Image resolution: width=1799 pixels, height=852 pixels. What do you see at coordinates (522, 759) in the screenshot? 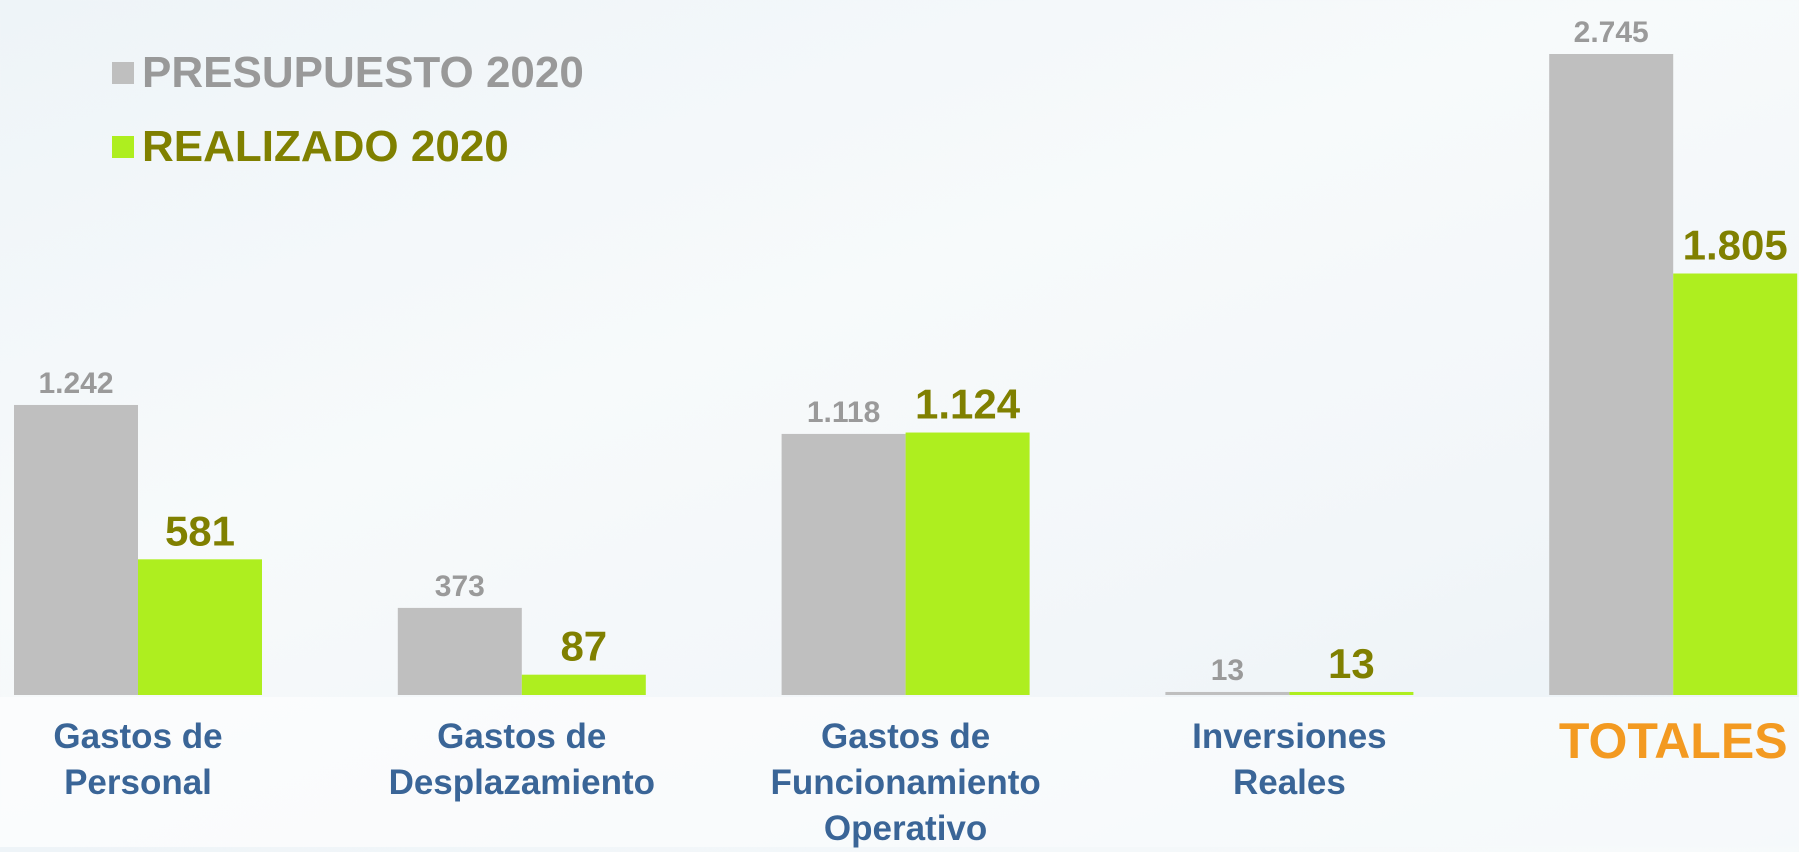
I see `category-label: Gastos de Desplazamiento` at bounding box center [522, 759].